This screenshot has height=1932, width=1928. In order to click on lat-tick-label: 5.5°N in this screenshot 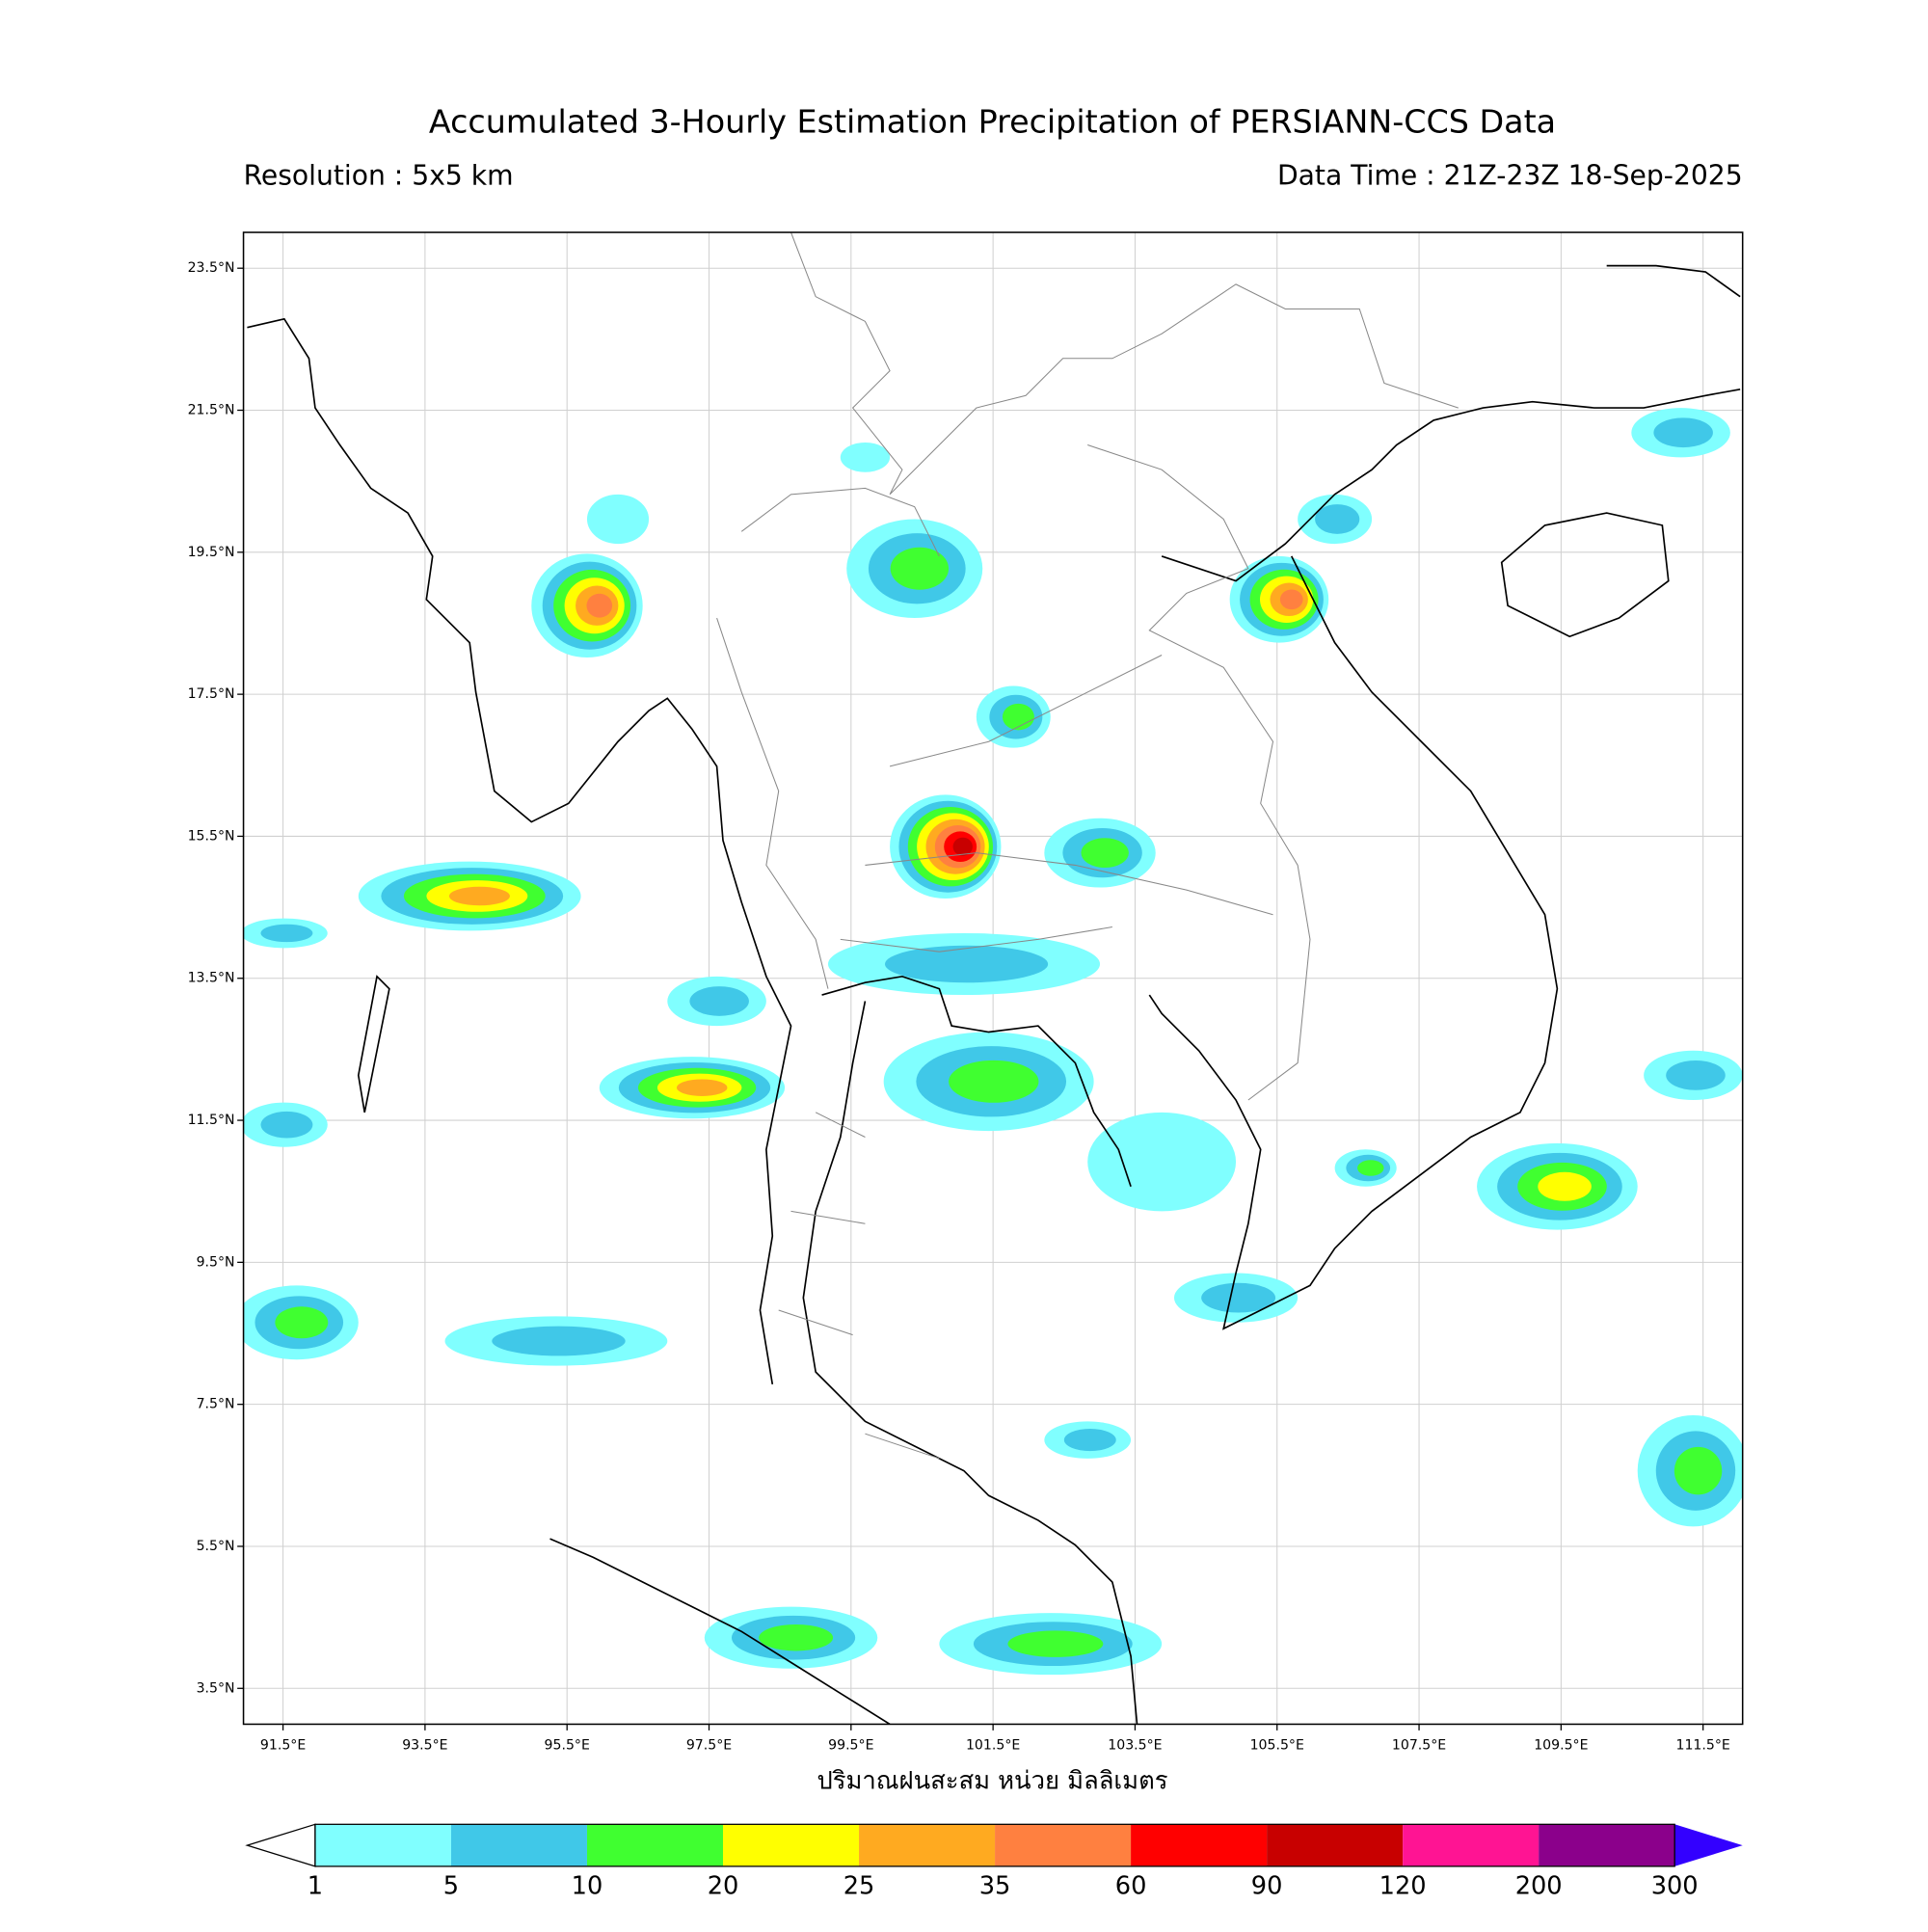, I will do `click(216, 1547)`.